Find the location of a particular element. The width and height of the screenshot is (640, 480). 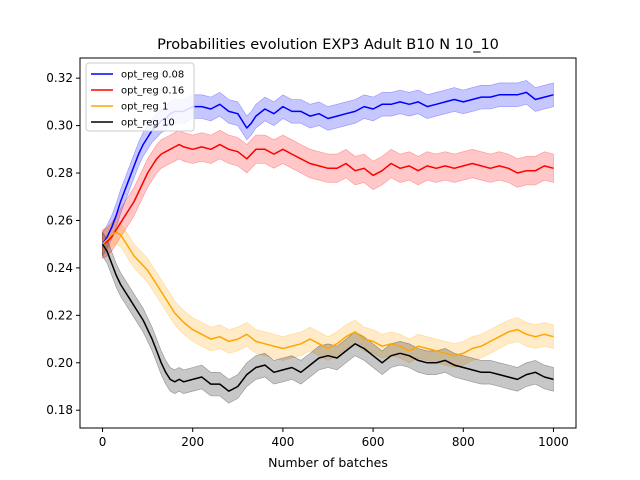

y-tick-label-5: 0.28 is located at coordinates (59, 173).